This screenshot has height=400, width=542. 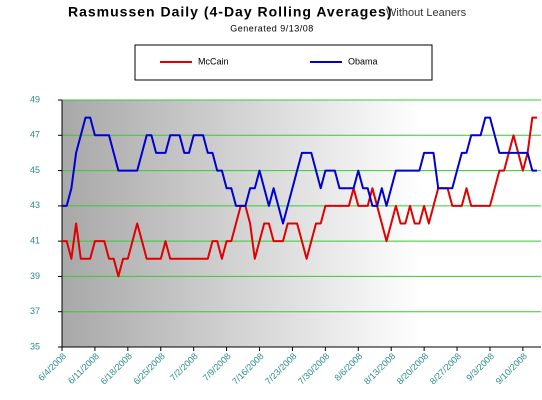 I want to click on x-tick-label: 7/2/2008, so click(x=184, y=367).